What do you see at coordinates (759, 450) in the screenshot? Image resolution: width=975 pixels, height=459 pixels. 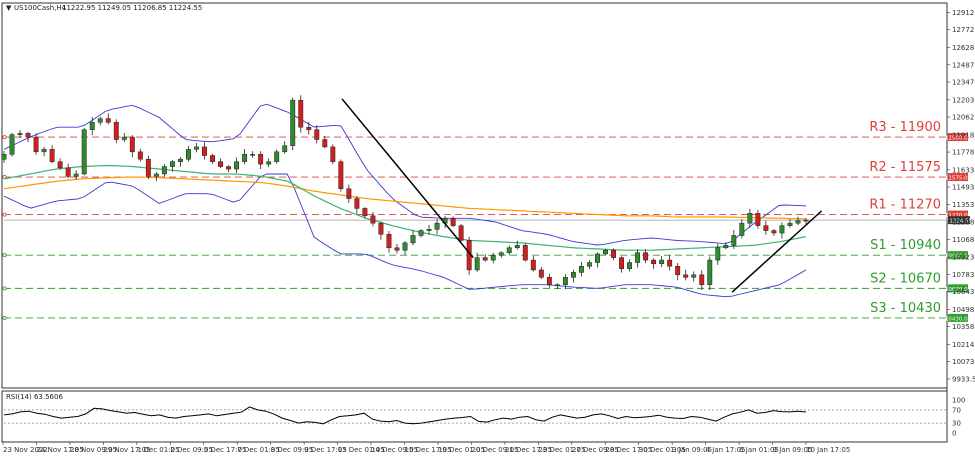 I see `time-tick-label: 6 Jan 01:05` at bounding box center [759, 450].